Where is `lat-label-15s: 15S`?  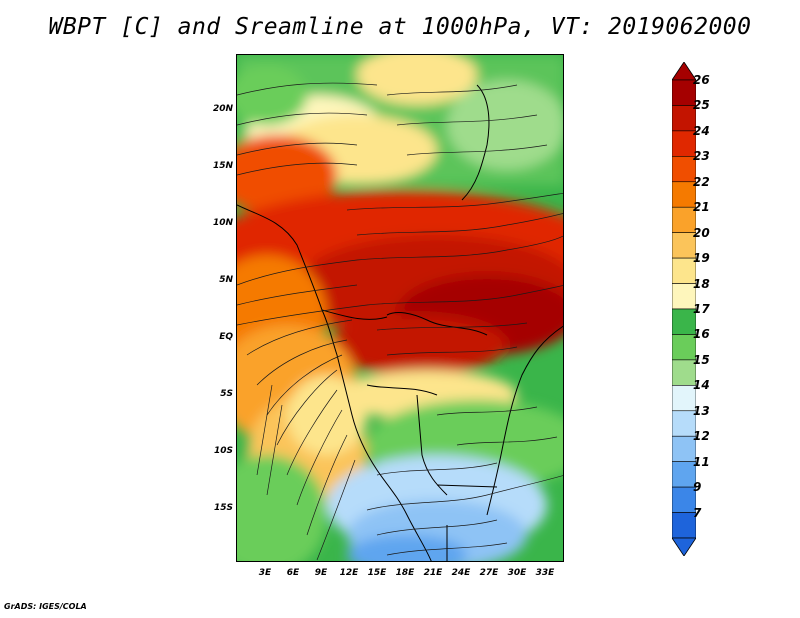
lat-label-15s: 15S is located at coordinates (223, 508).